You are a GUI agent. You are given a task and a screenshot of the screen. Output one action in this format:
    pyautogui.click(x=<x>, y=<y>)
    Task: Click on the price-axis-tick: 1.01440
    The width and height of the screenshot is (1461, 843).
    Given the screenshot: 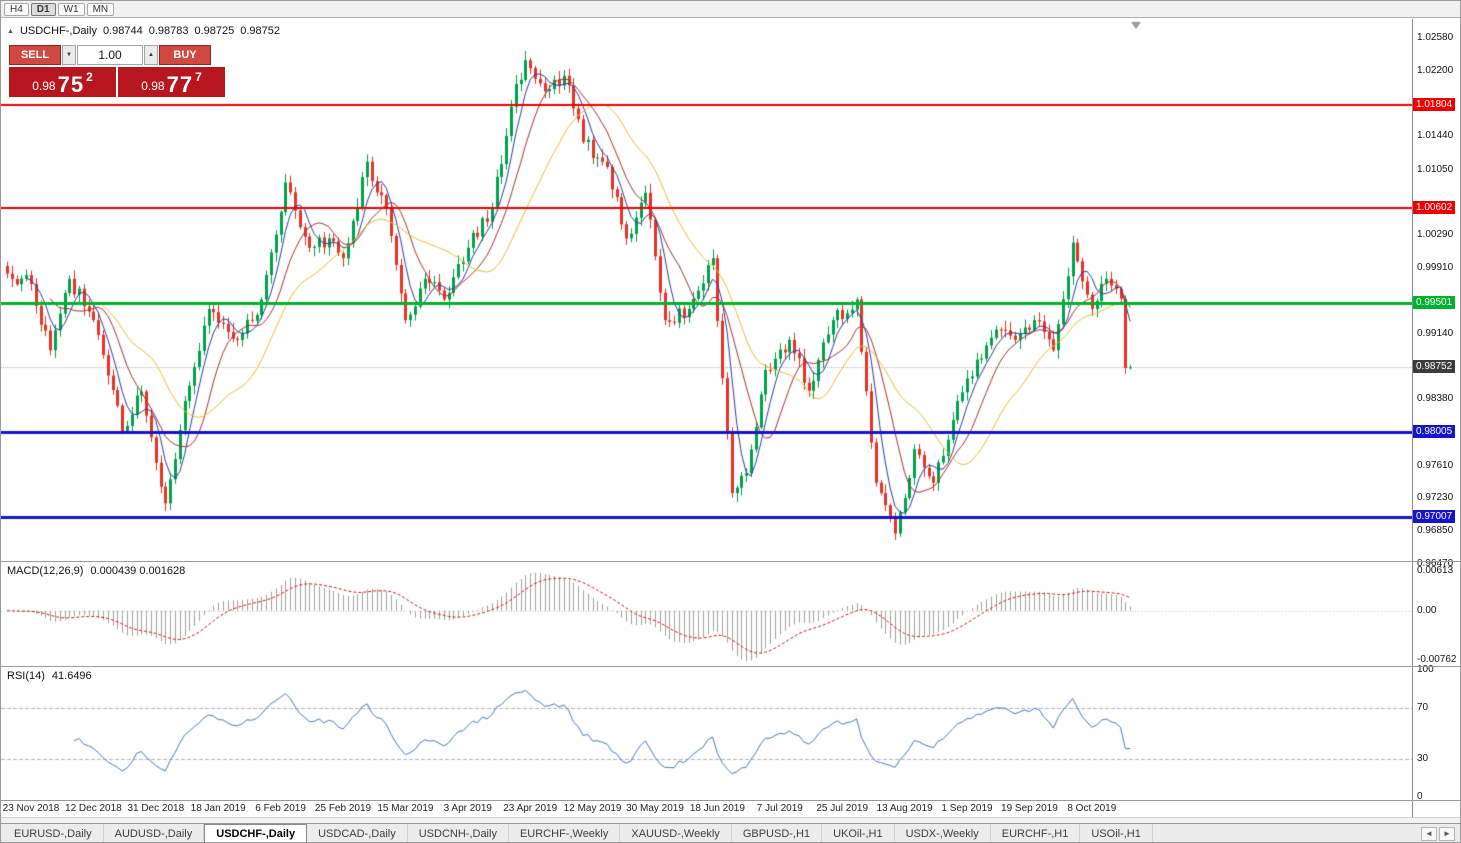 What is the action you would take?
    pyautogui.click(x=1435, y=135)
    